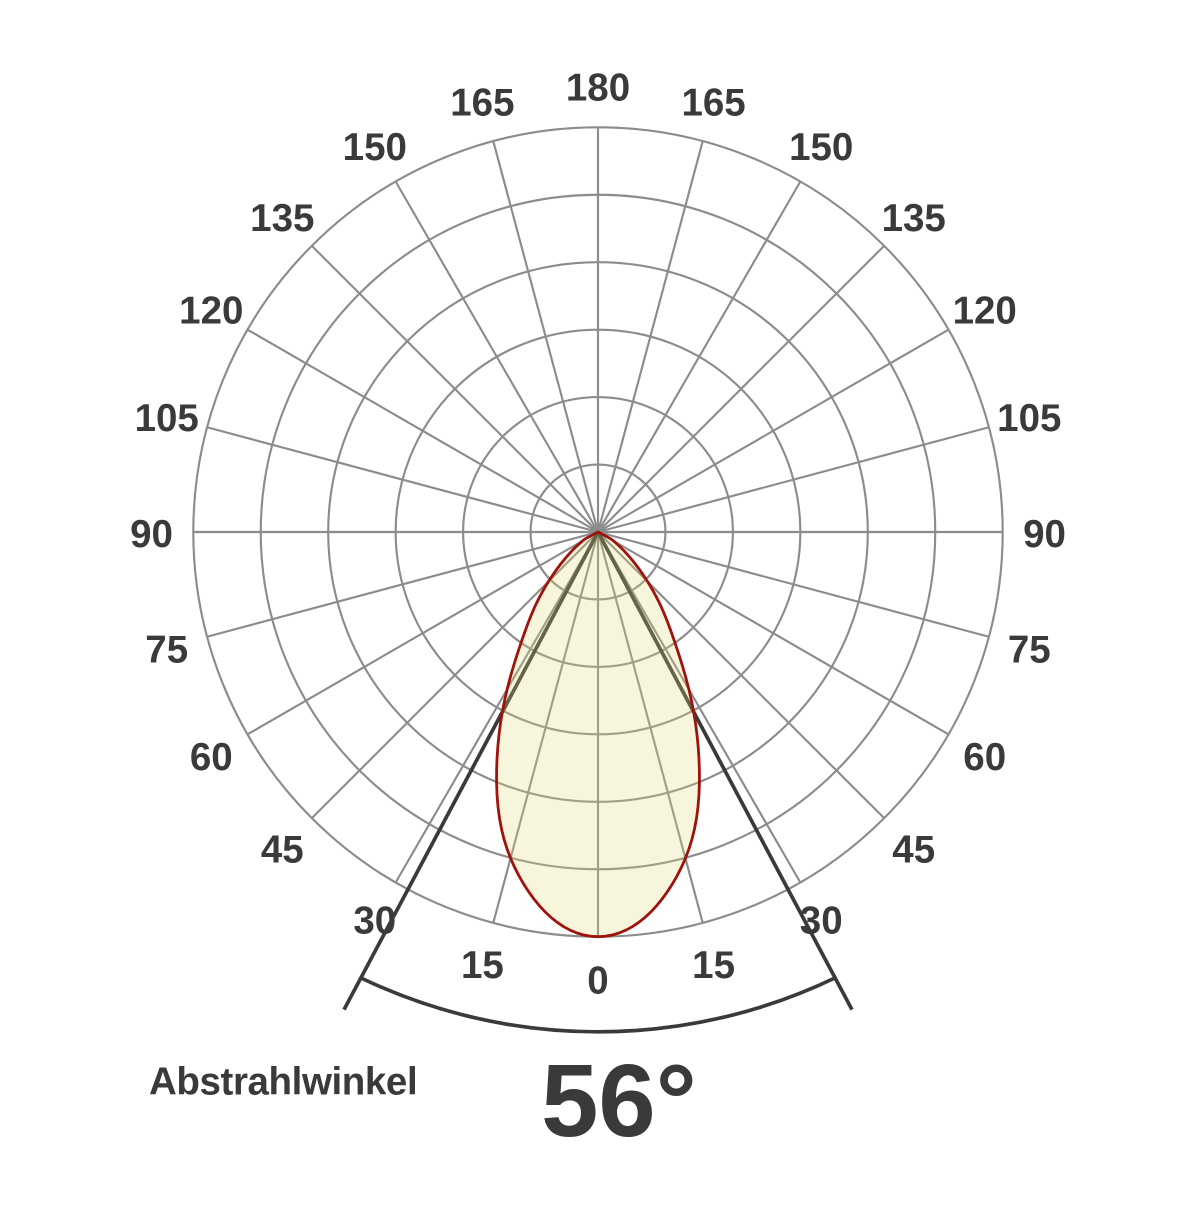 The height and width of the screenshot is (1205, 1200). I want to click on svg-text: 180, so click(598, 87).